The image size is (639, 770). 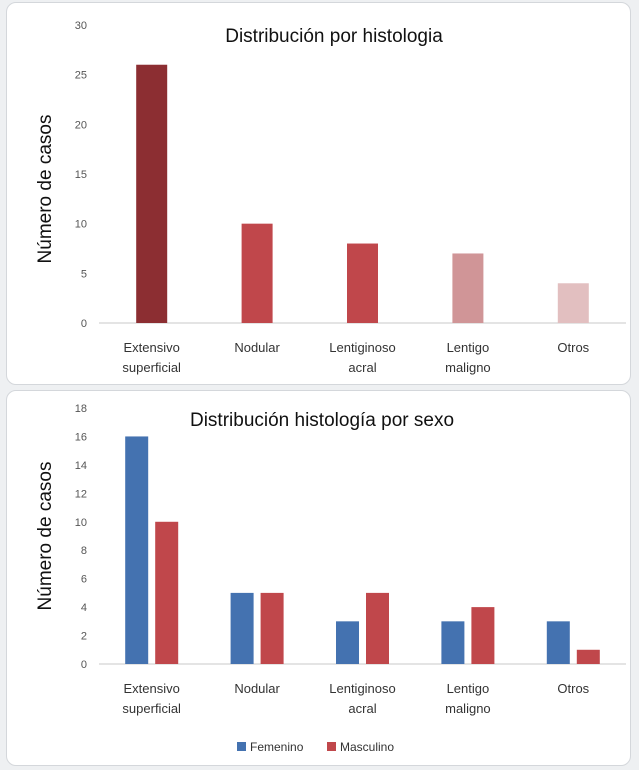 I want to click on legend-label: Femenino, so click(x=277, y=747).